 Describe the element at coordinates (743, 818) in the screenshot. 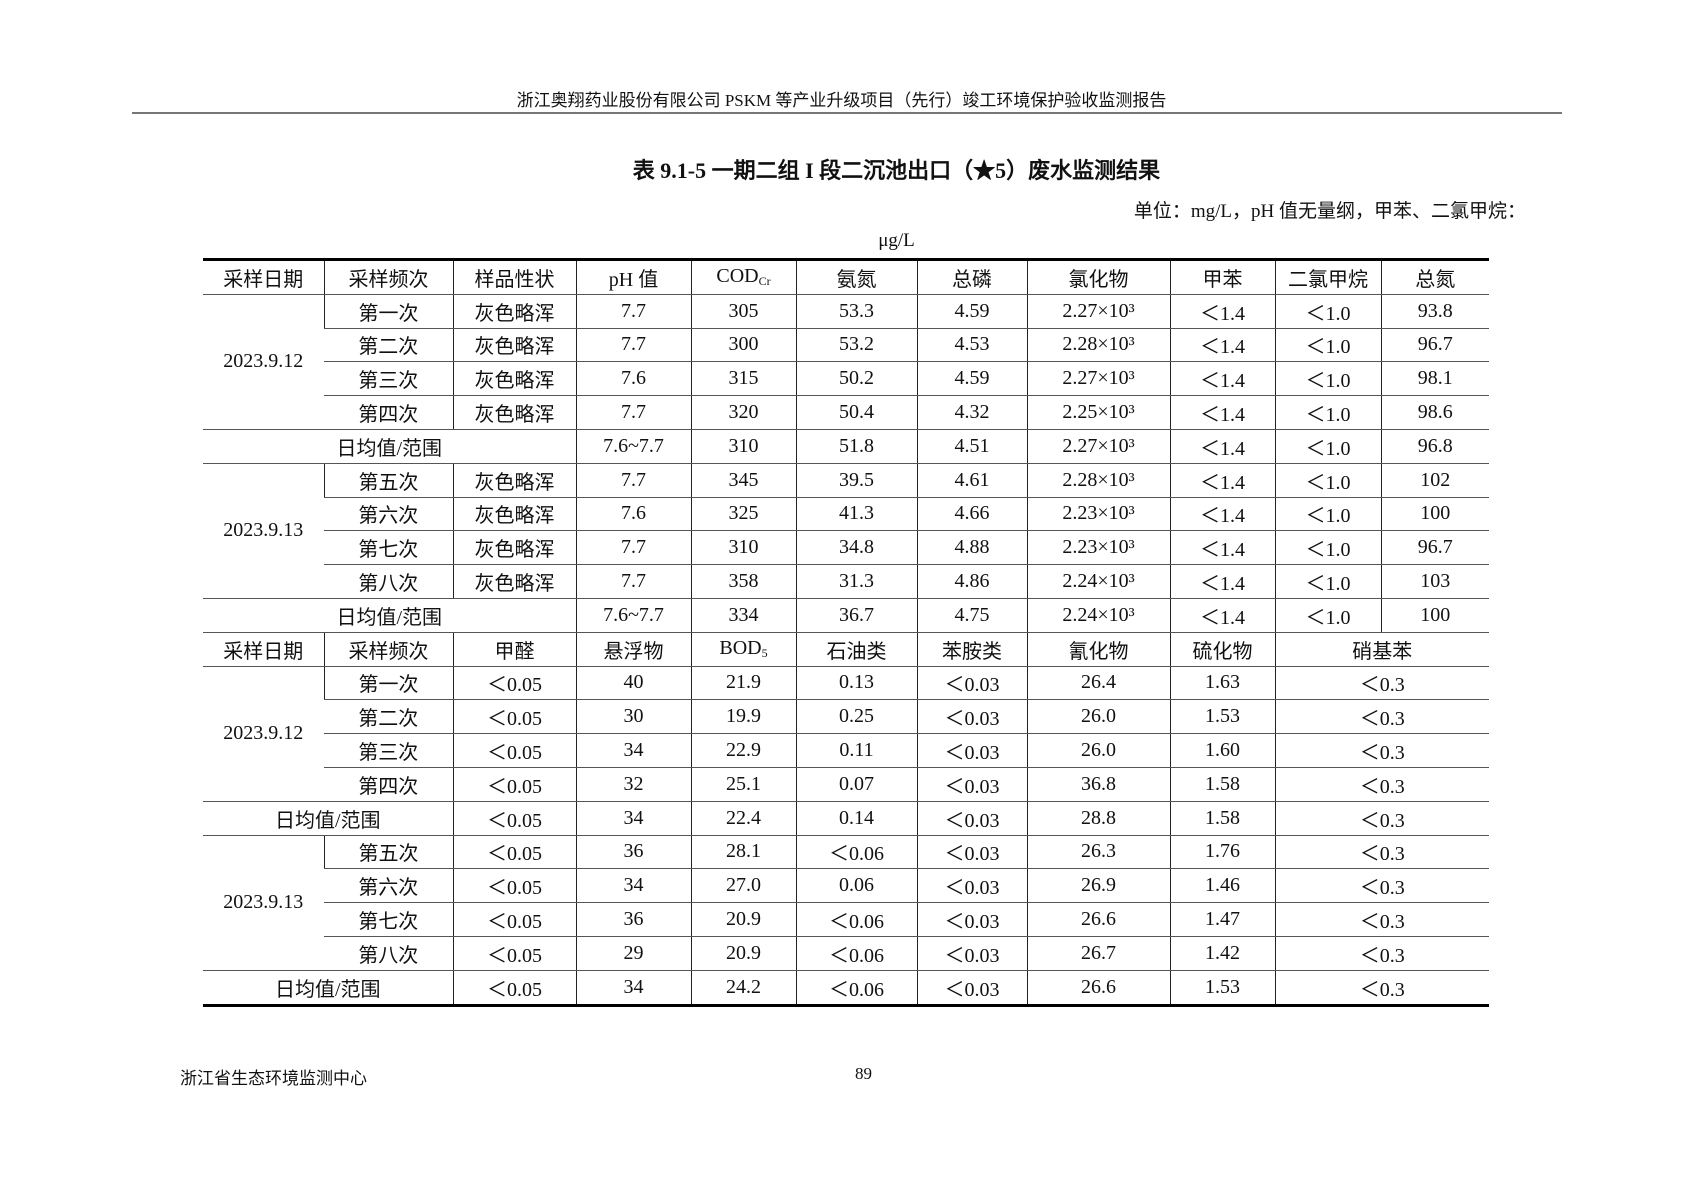

I see `table-cell: 22.4` at that location.